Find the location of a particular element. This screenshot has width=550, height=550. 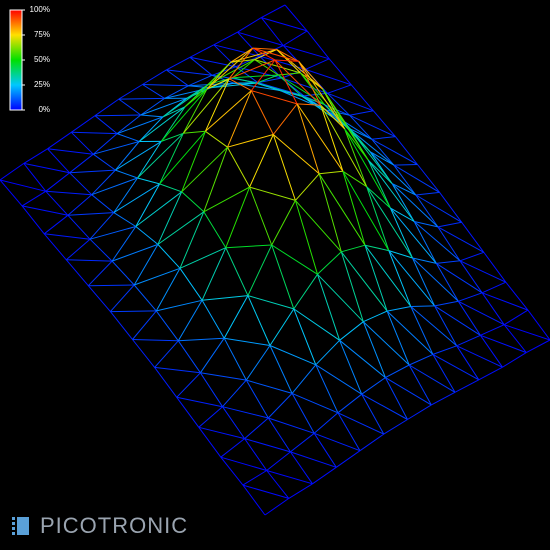

colorbar-label: 25% is located at coordinates (42, 84).